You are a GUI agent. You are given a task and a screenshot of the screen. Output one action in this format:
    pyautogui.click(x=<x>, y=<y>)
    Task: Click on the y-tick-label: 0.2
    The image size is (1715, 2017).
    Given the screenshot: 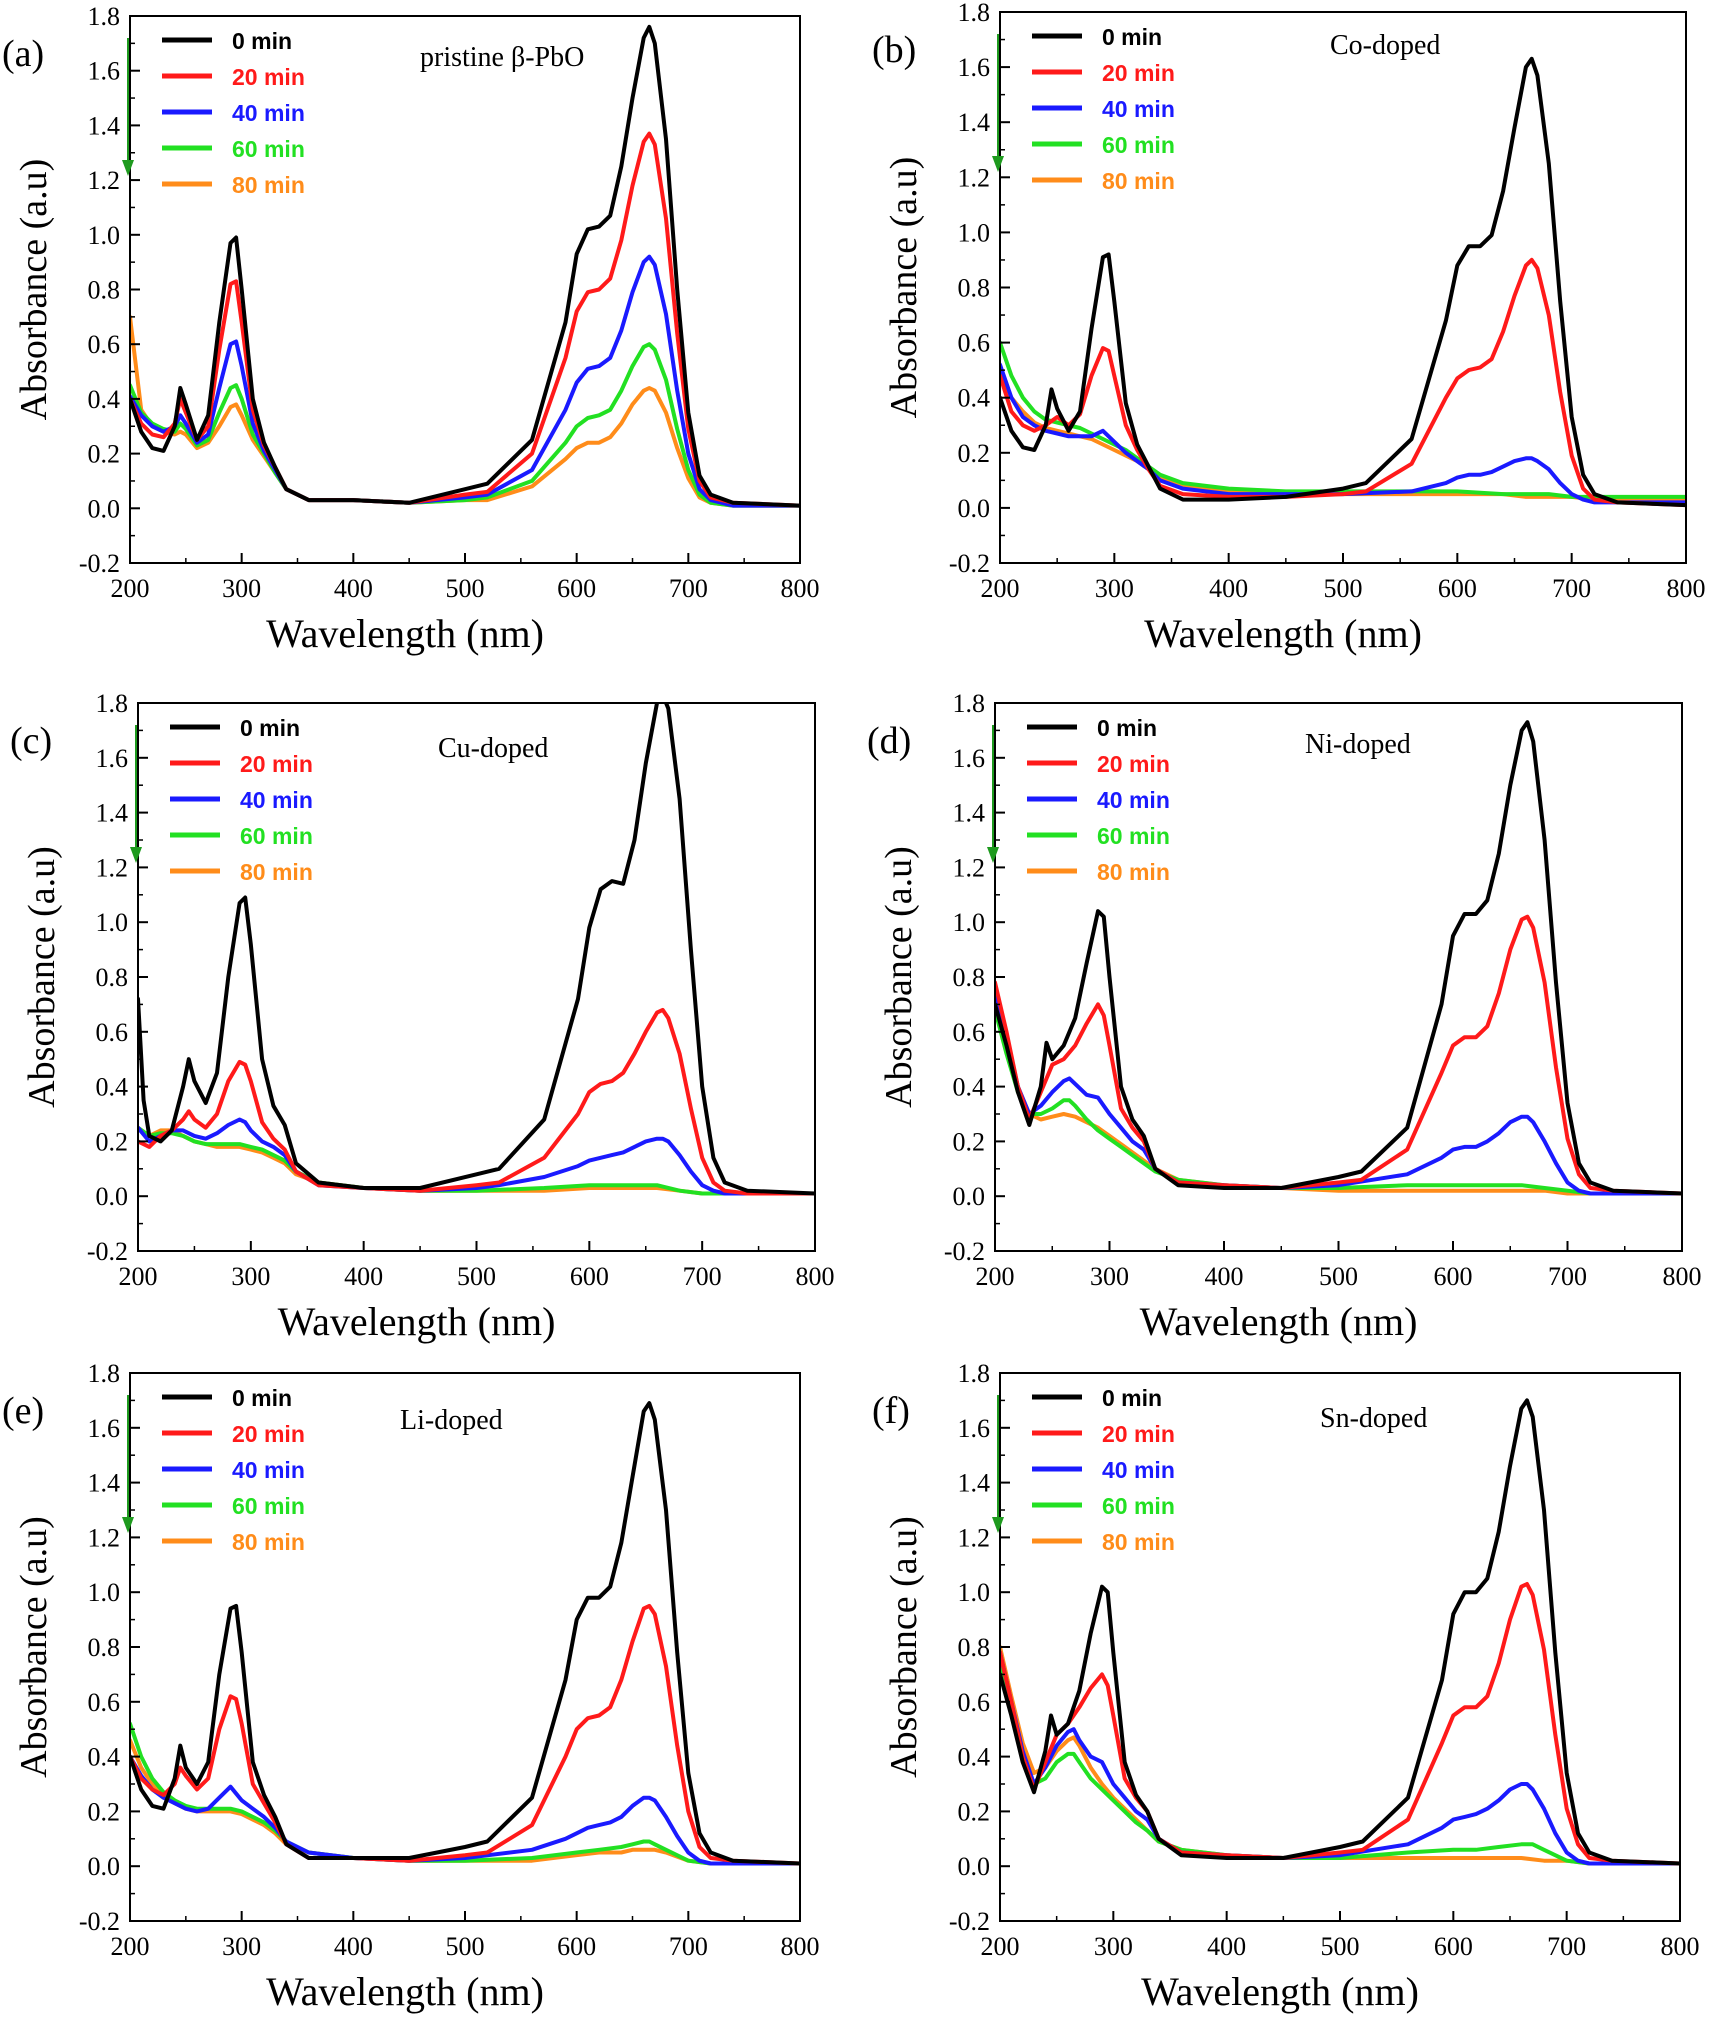 What is the action you would take?
    pyautogui.click(x=112, y=1141)
    